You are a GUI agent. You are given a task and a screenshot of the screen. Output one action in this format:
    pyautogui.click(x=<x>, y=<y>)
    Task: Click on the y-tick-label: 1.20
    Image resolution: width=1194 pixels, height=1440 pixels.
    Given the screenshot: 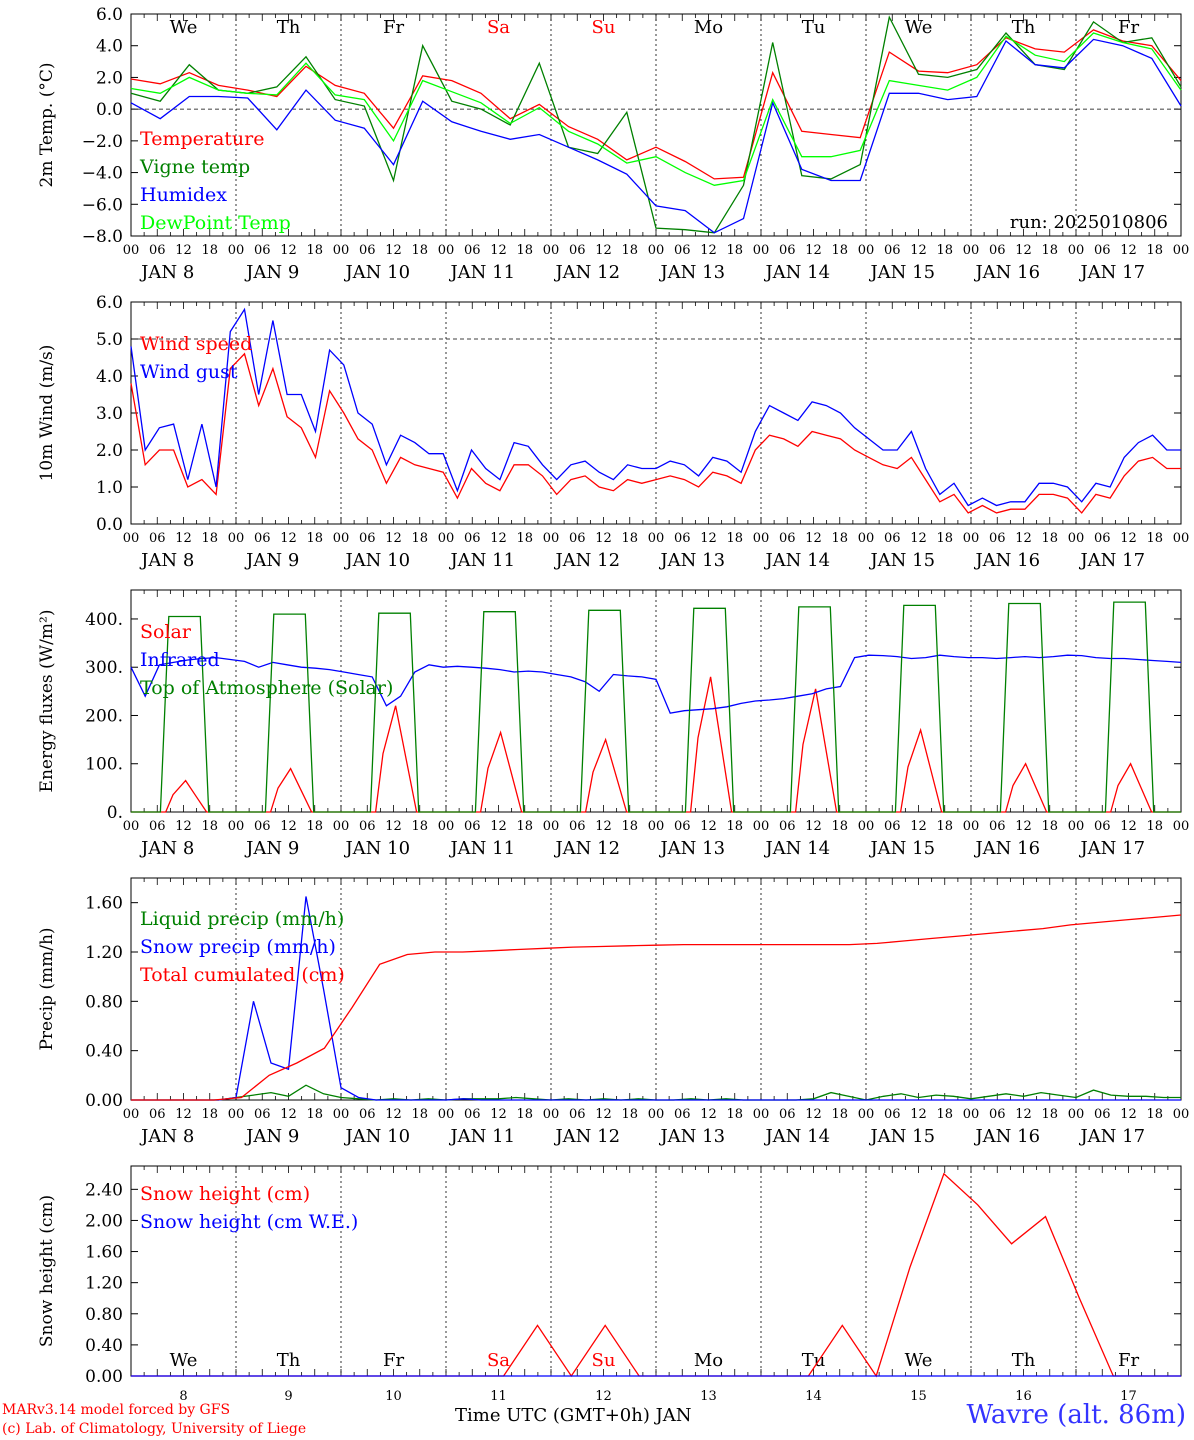 What is the action you would take?
    pyautogui.click(x=104, y=1284)
    